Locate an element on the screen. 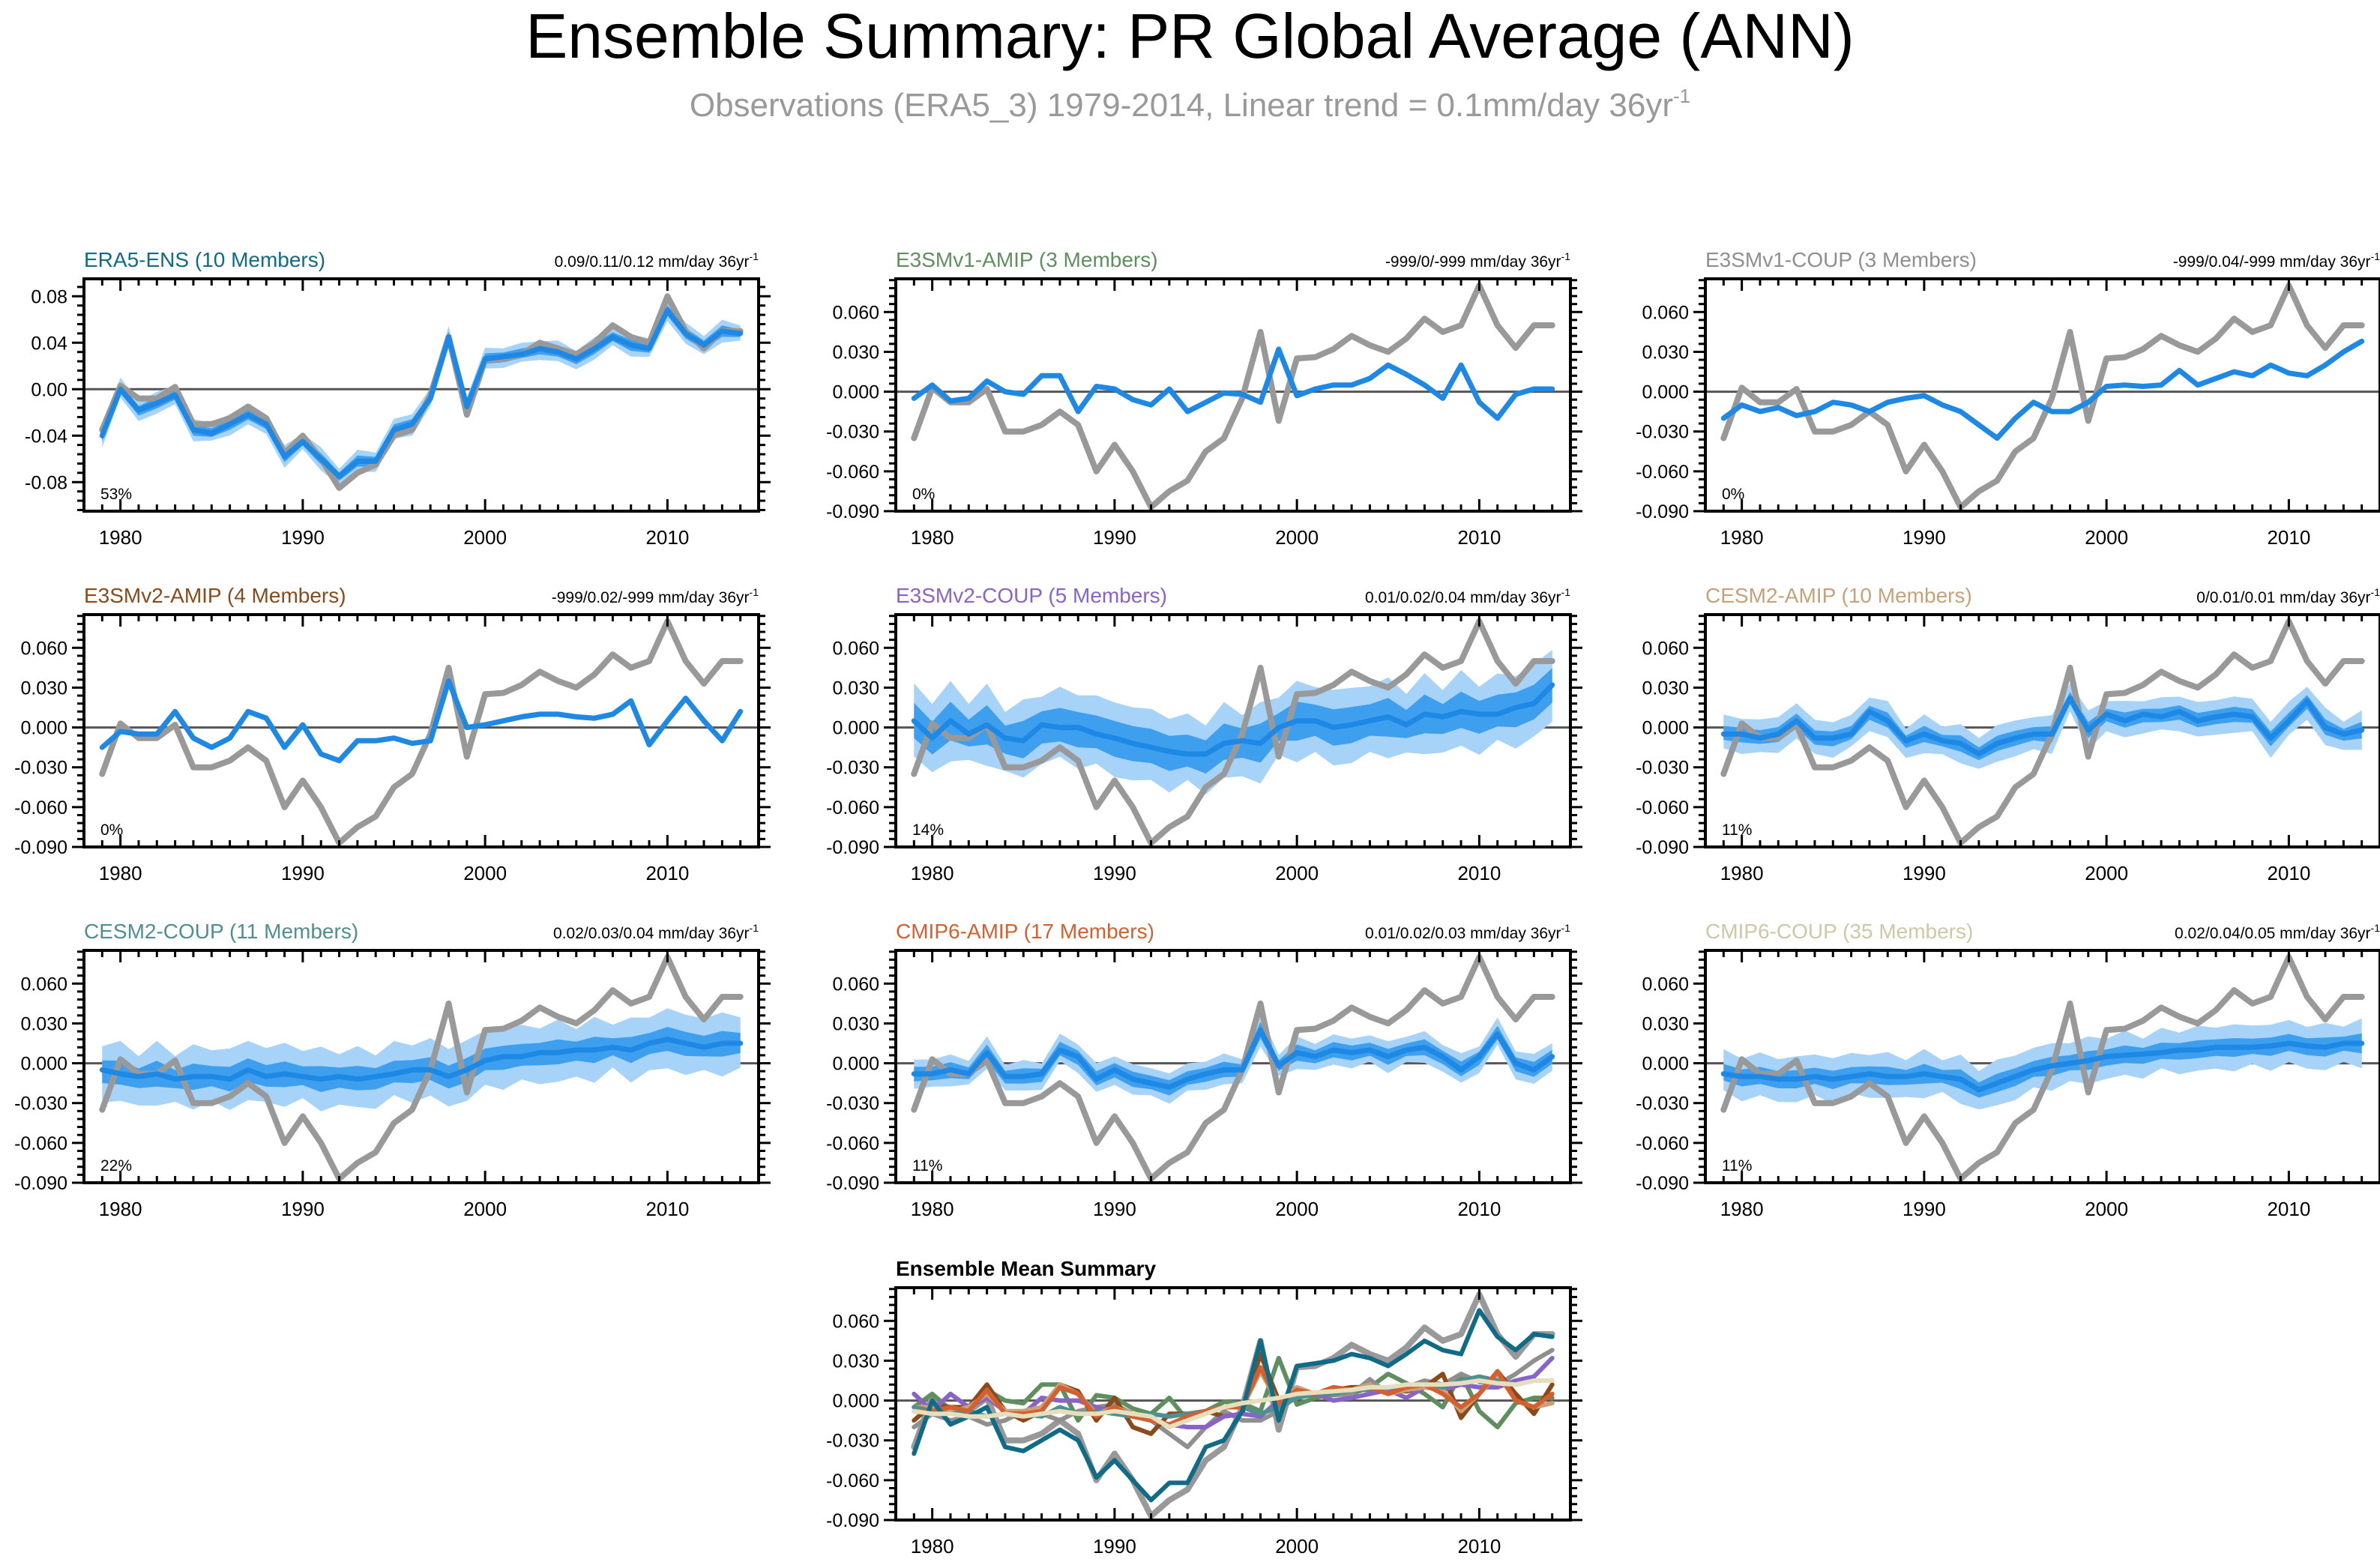 This screenshot has height=1568, width=2380. spread-inner-band is located at coordinates (421, 393).